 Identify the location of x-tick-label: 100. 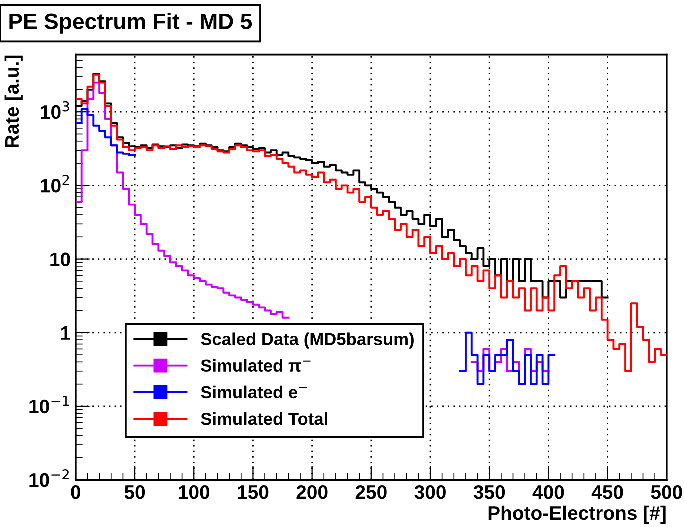
(194, 492).